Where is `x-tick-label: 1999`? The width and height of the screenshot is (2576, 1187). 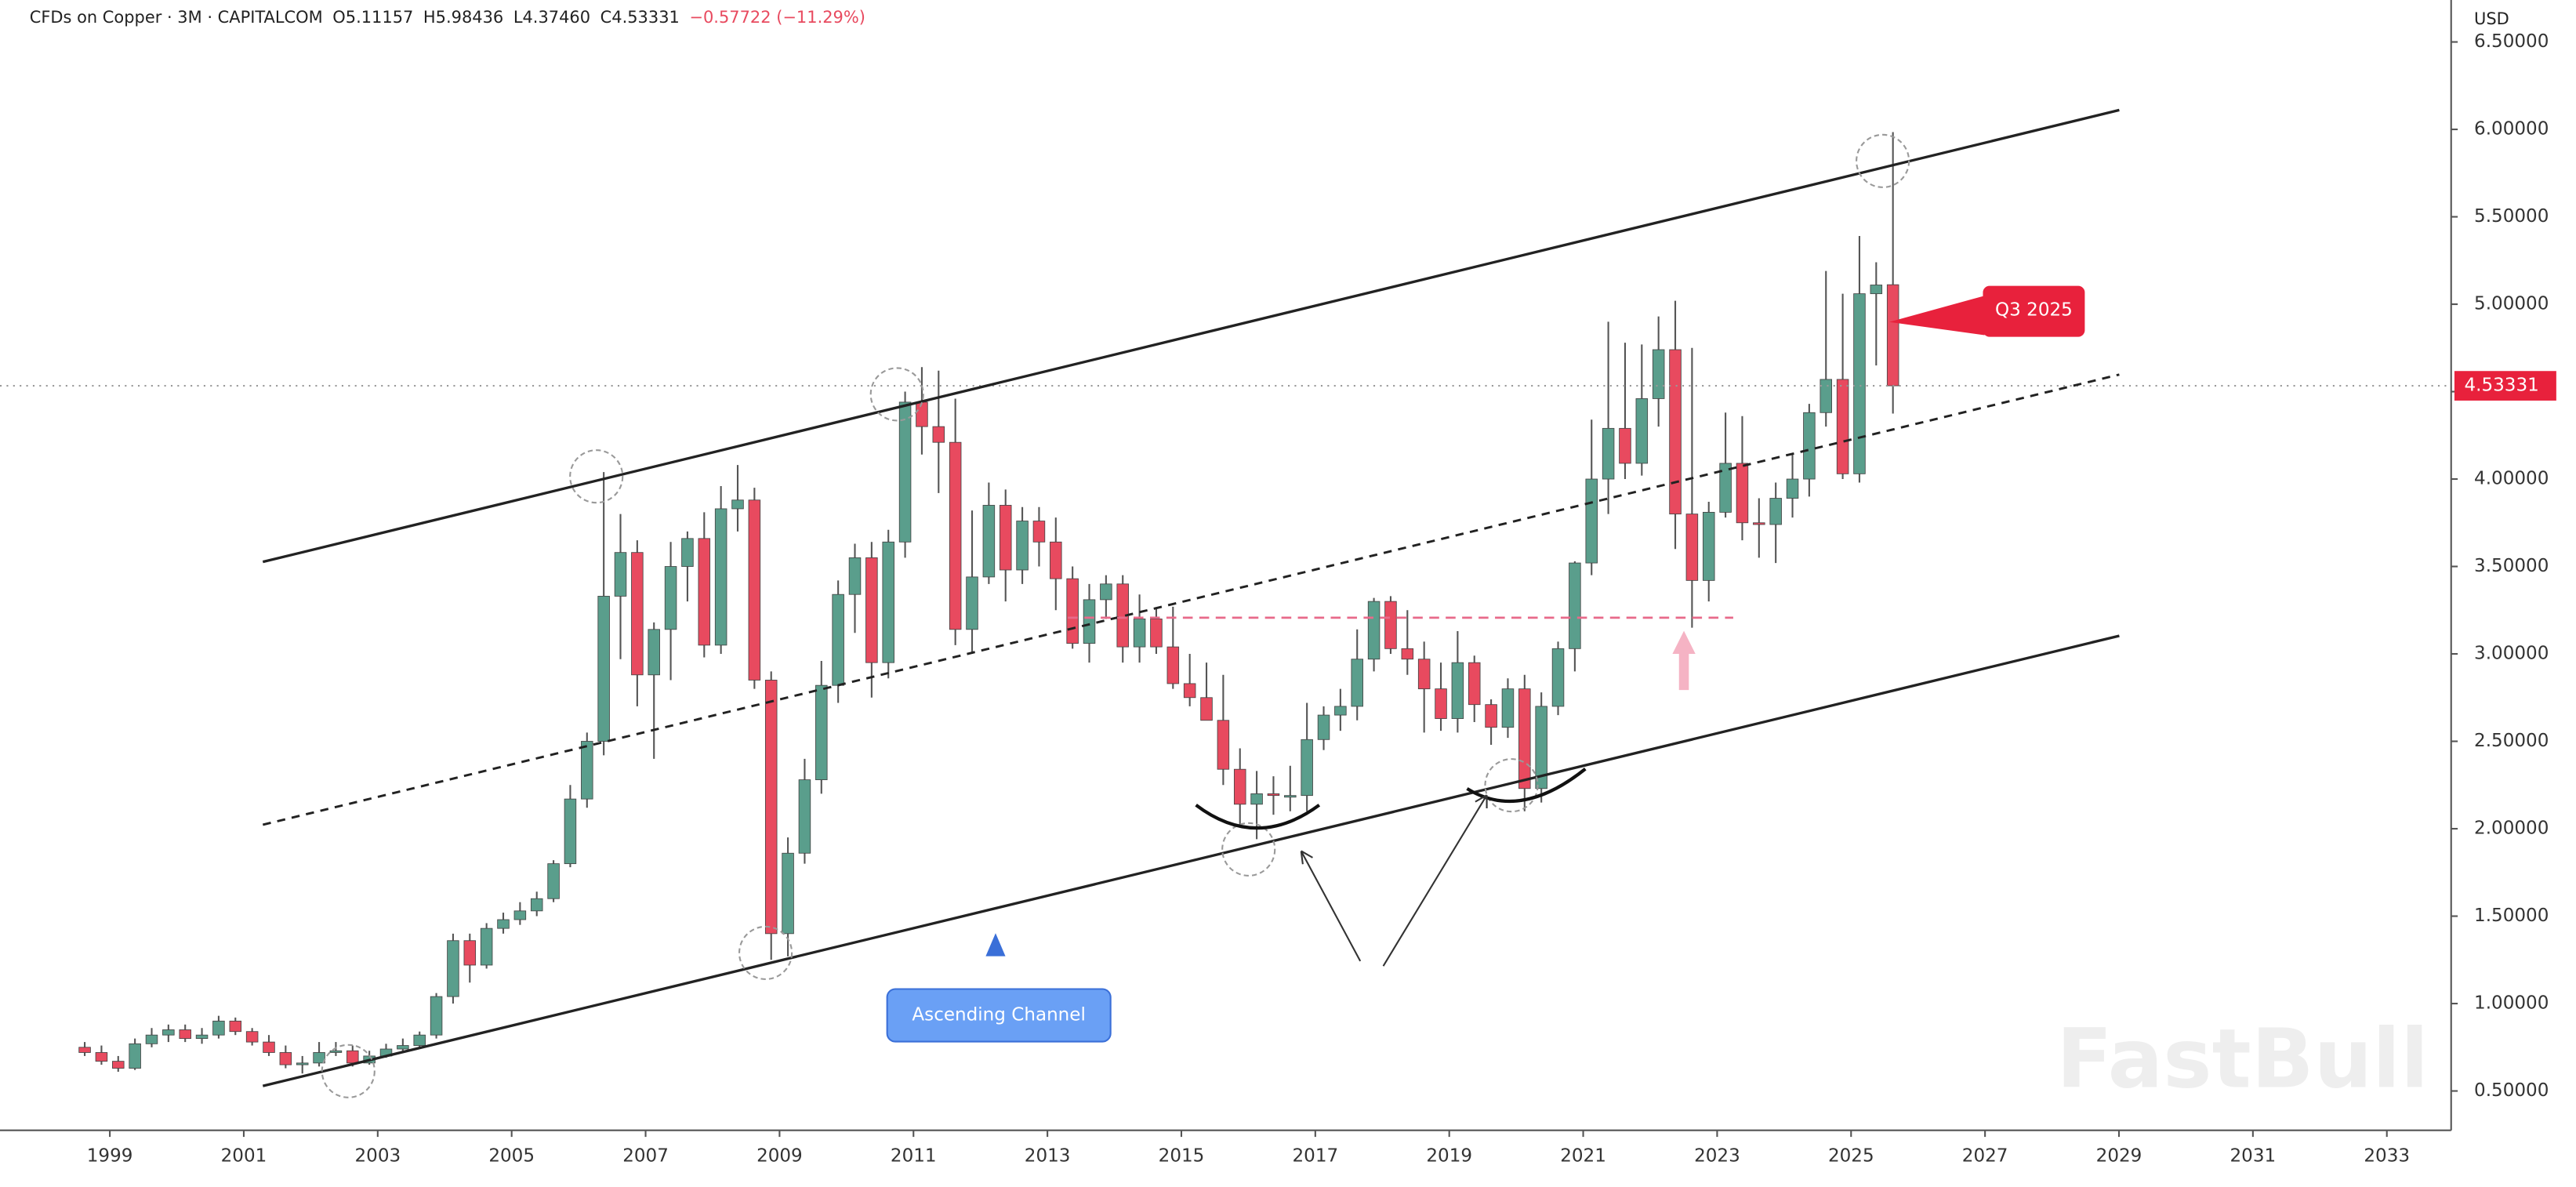
x-tick-label: 1999 is located at coordinates (110, 1156).